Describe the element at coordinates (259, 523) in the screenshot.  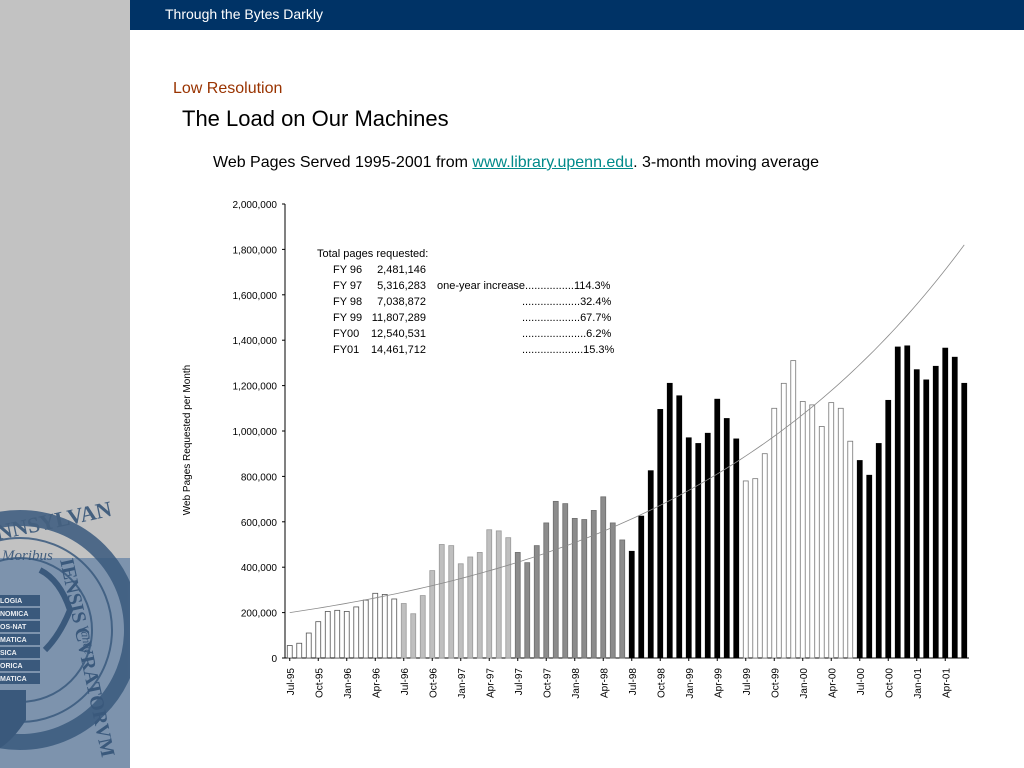
I see `y-tick-label: 600,000` at that location.